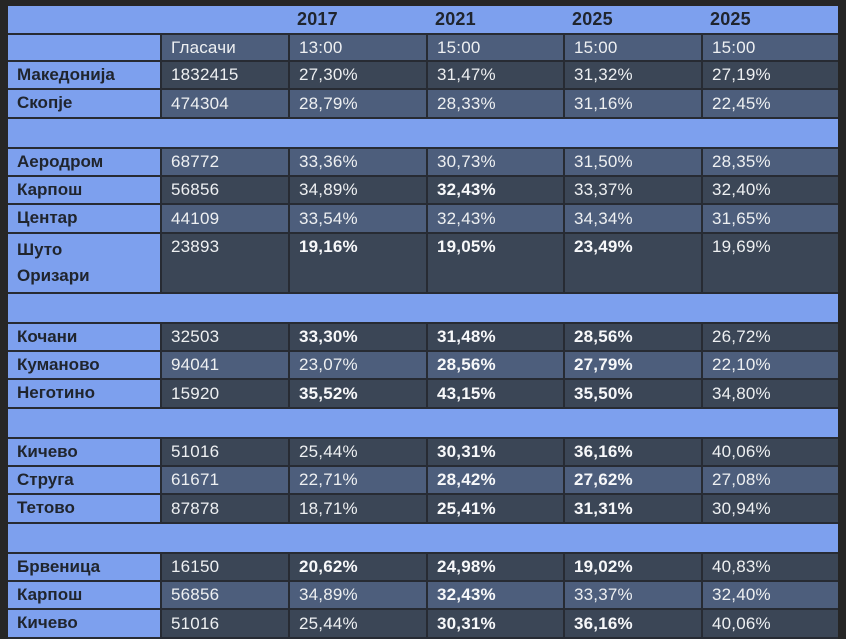 The height and width of the screenshot is (639, 846). Describe the element at coordinates (632, 509) in the screenshot. I see `pct-cell-2025a: 31,31%` at that location.